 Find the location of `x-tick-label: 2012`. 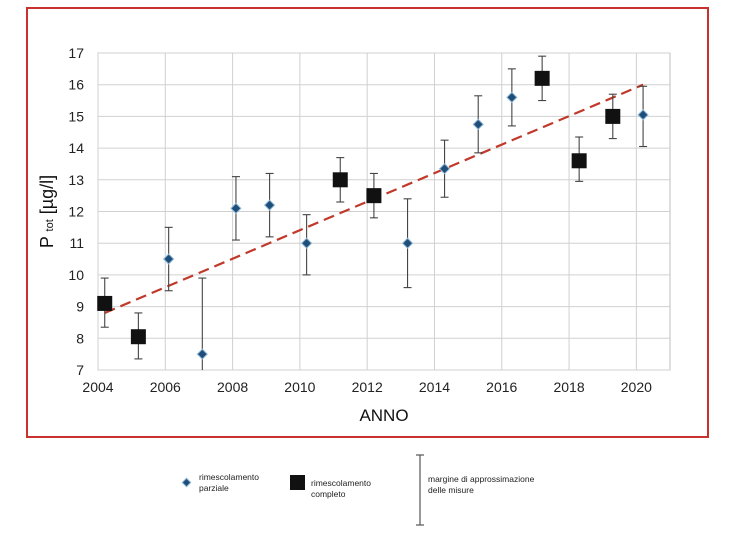

x-tick-label: 2012 is located at coordinates (367, 387).